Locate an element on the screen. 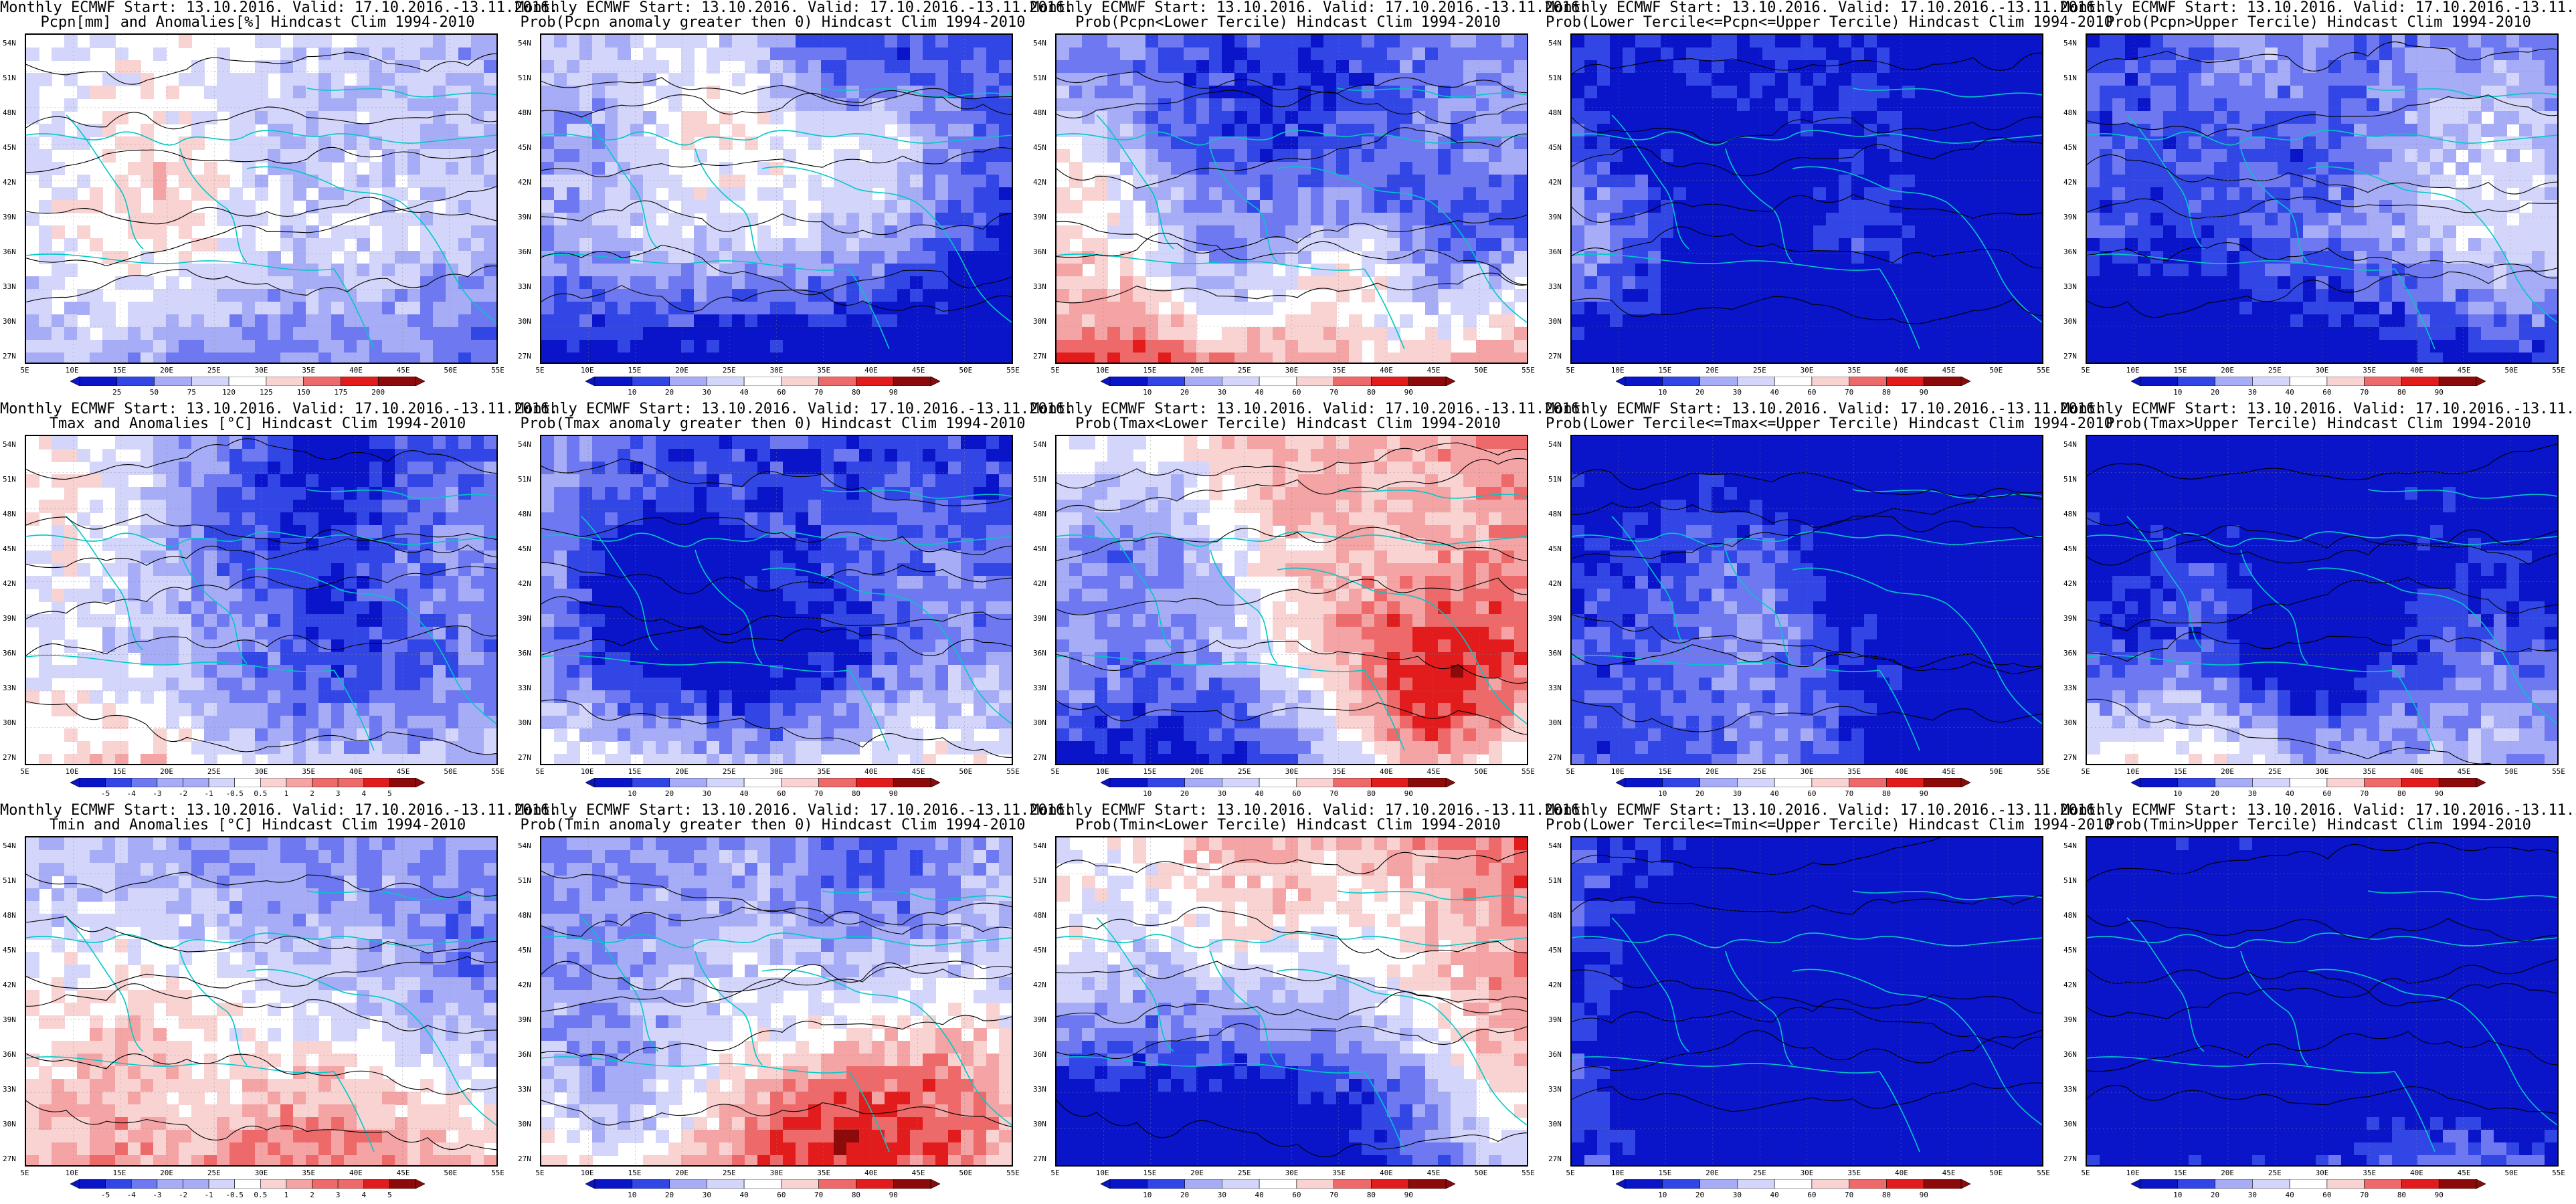  coastline is located at coordinates (448, 262).